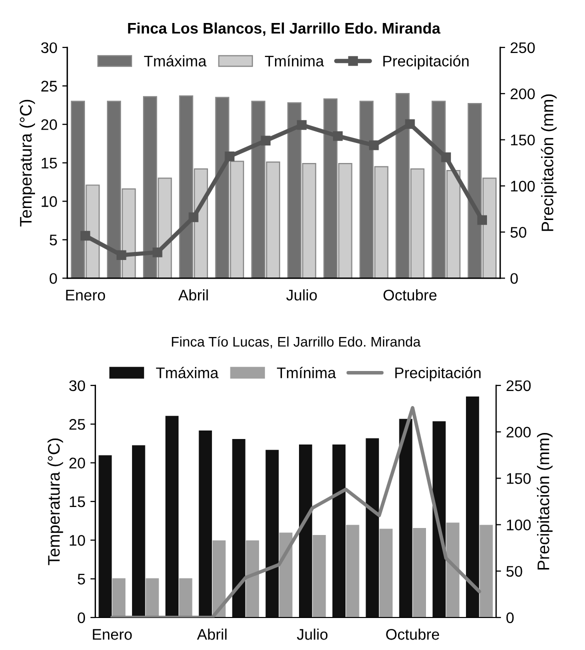 This screenshot has width=585, height=650. I want to click on chart-title: Finca Los Blancos, El Jarrillo Edo. Miranda, so click(284, 29).